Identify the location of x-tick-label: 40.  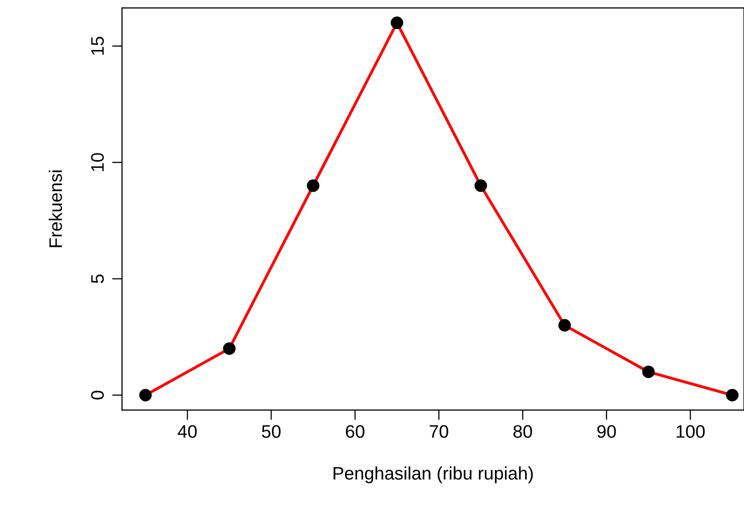
(187, 431).